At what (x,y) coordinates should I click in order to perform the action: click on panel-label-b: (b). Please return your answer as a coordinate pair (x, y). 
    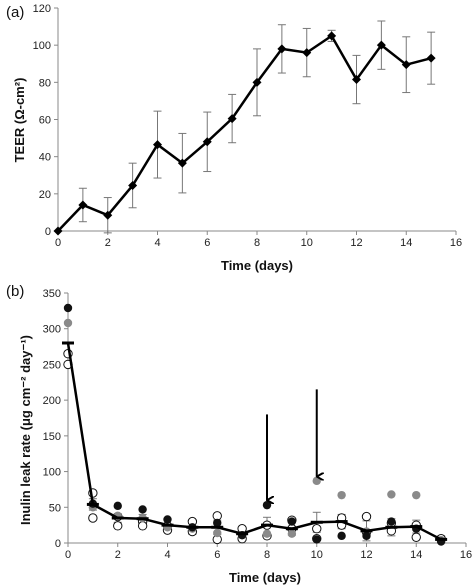
    Looking at the image, I should click on (15, 291).